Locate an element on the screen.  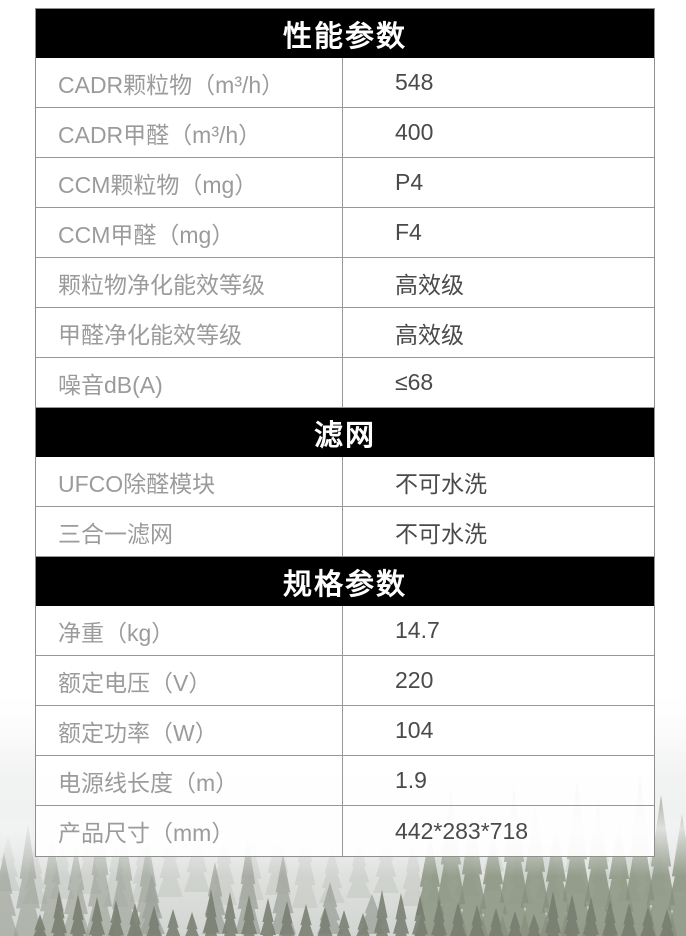
spec-row: CCM颗粒物（mg） P4 is located at coordinates (345, 183).